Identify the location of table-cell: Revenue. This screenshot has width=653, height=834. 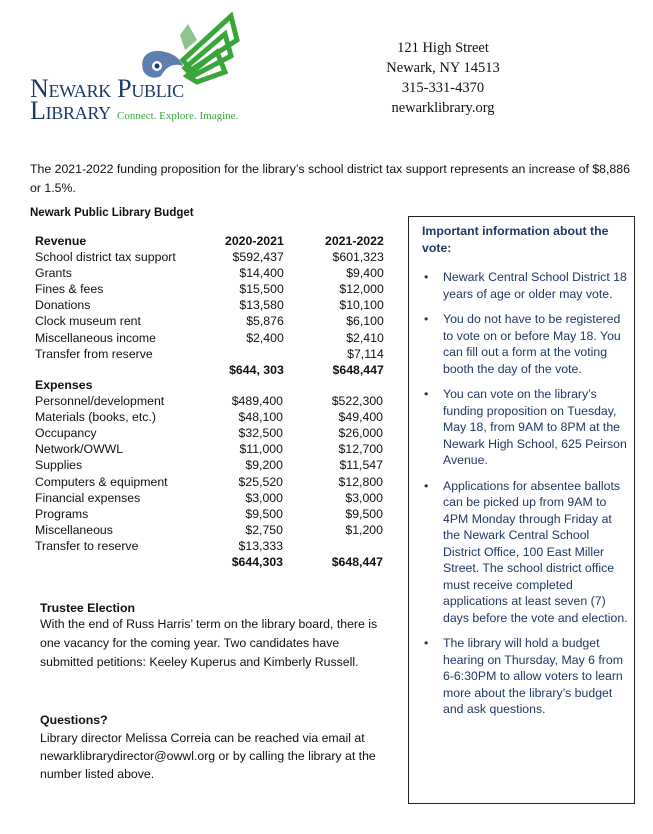
(61, 241).